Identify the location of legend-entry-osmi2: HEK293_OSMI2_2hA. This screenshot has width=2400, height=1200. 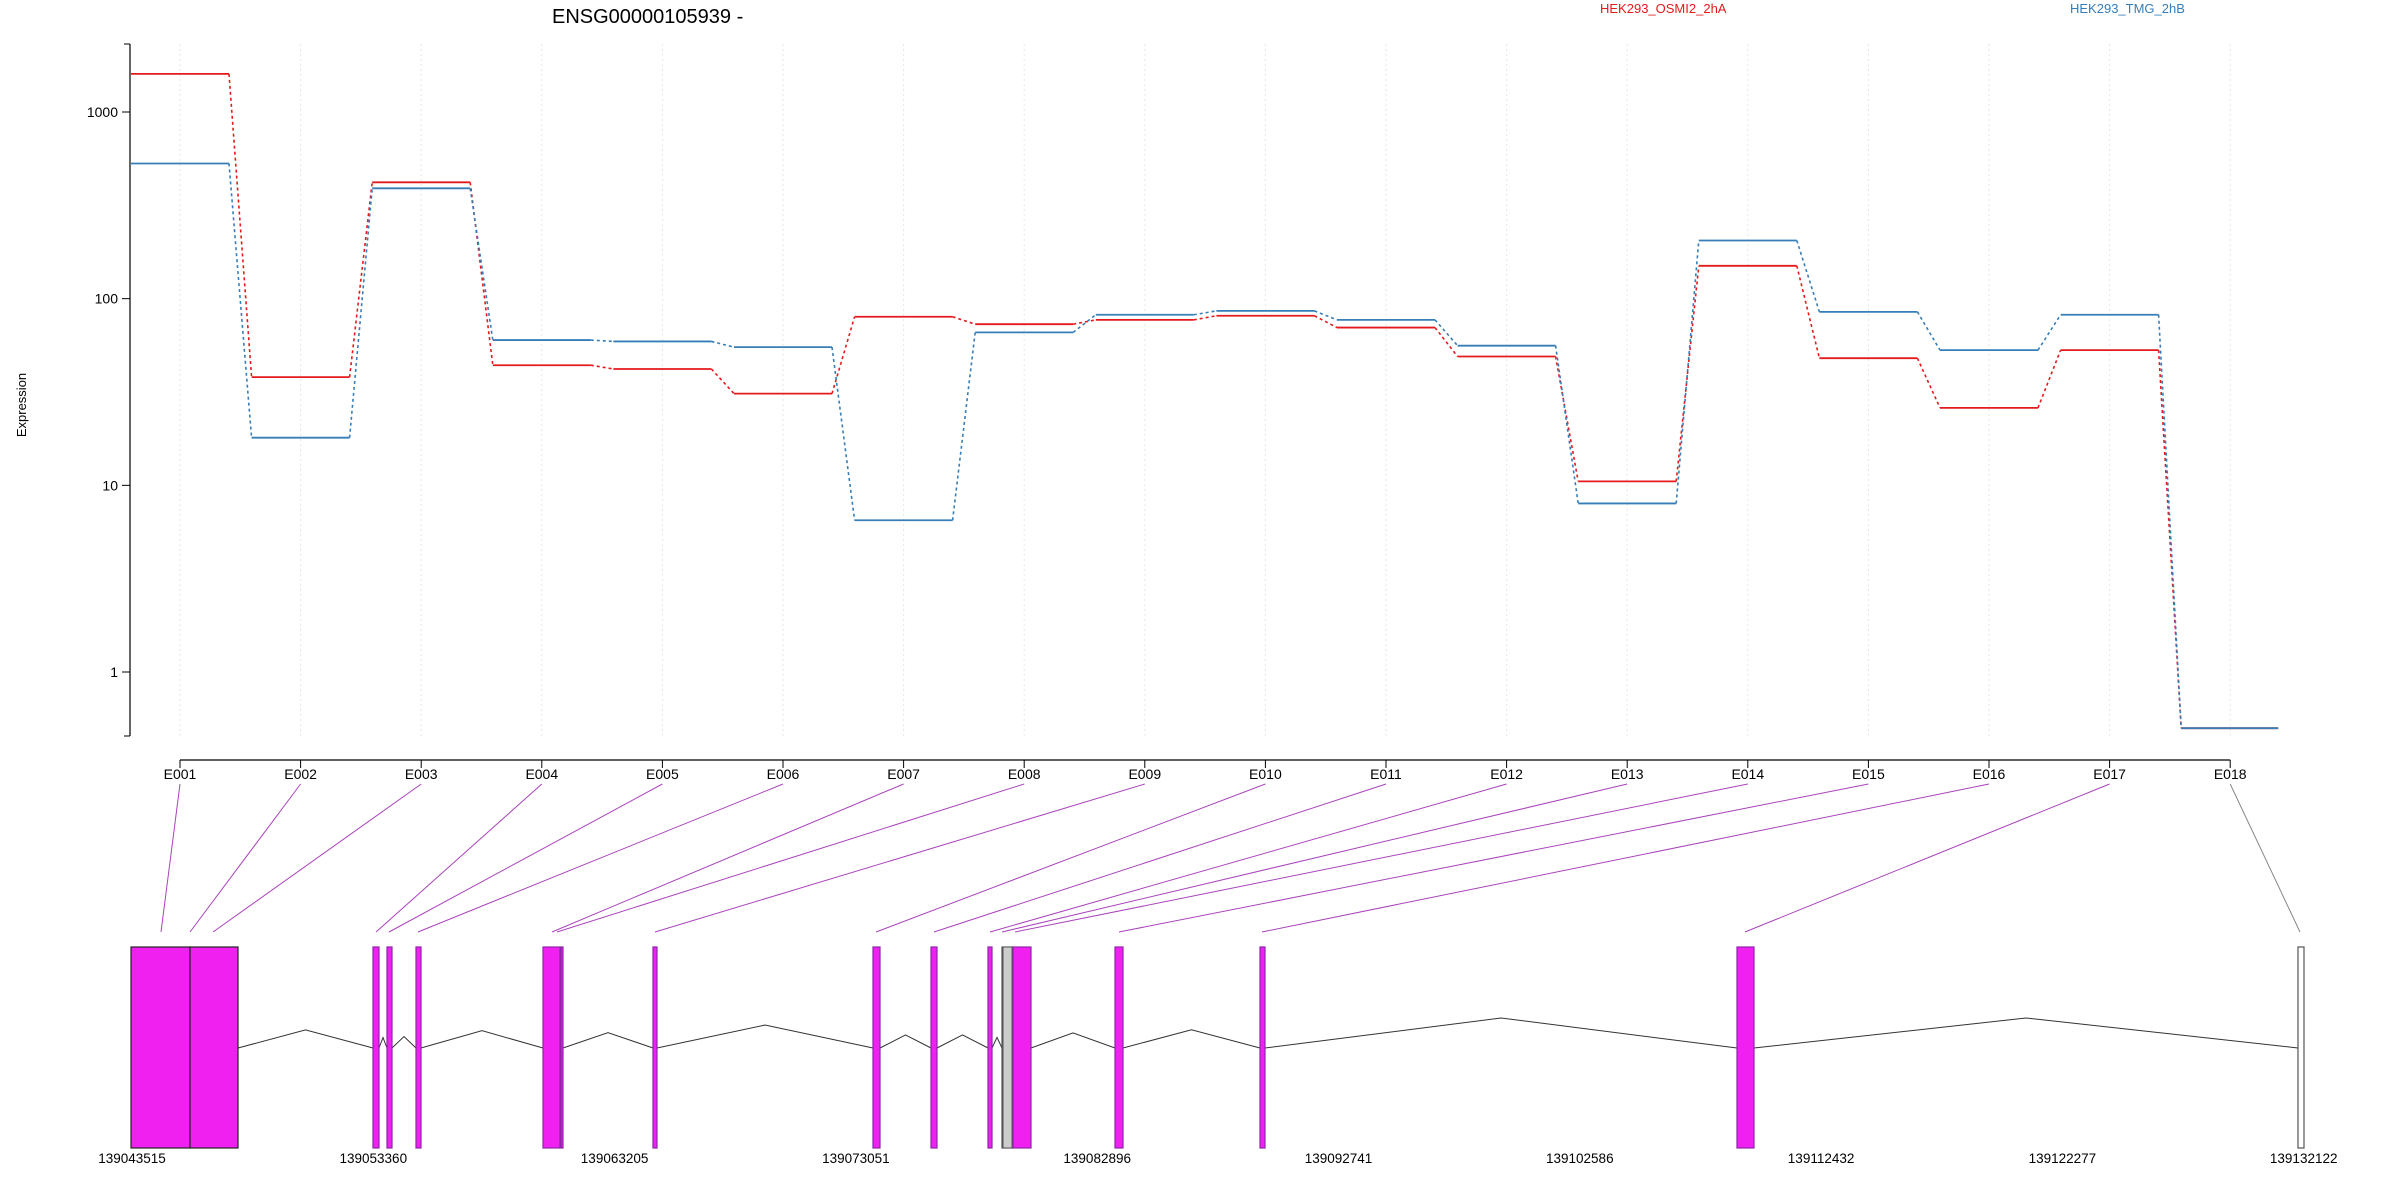
(1663, 8).